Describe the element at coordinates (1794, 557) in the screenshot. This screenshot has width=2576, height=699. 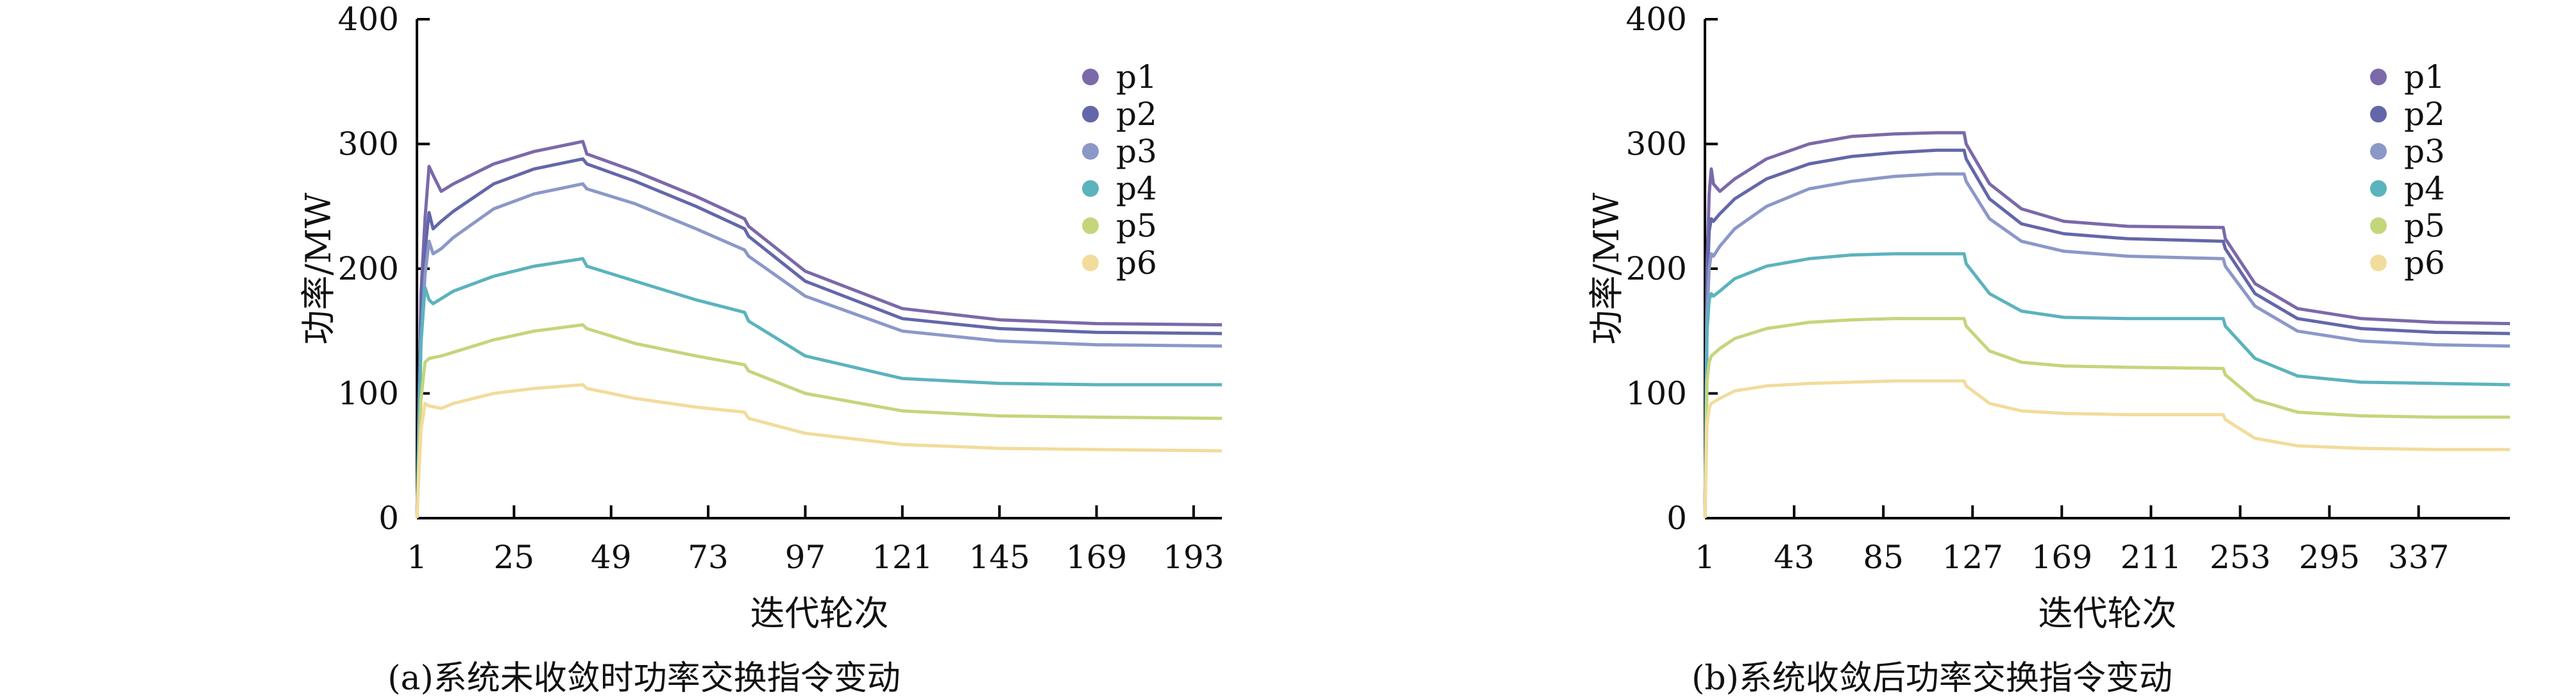
I see `chart-b-x-tick-label: 43` at that location.